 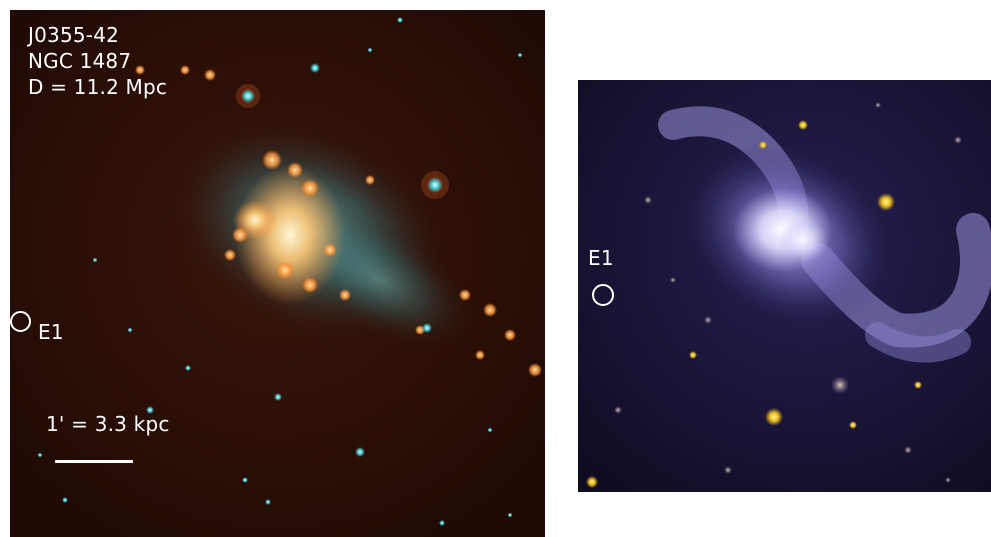 What do you see at coordinates (80, 61) in the screenshot?
I see `galaxy-name-label: NGC 1487` at bounding box center [80, 61].